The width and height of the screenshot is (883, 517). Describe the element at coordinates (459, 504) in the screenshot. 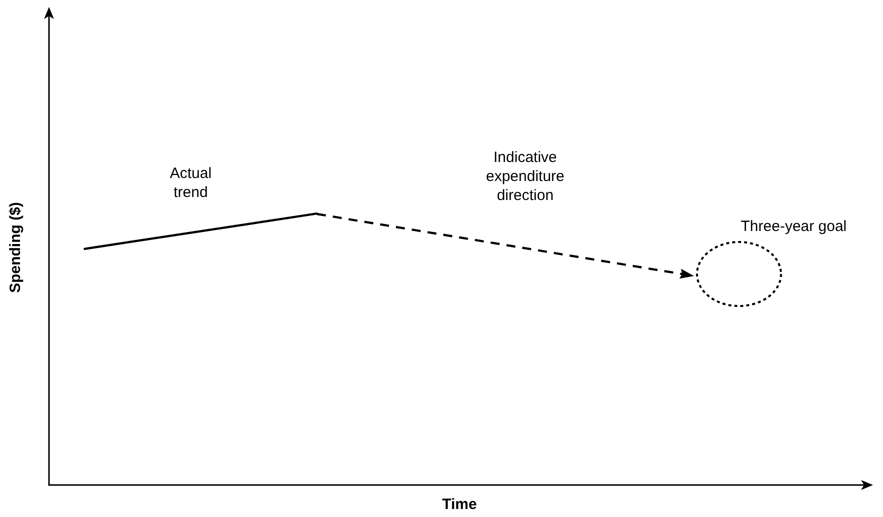

I see `x-axis-title: Time` at that location.